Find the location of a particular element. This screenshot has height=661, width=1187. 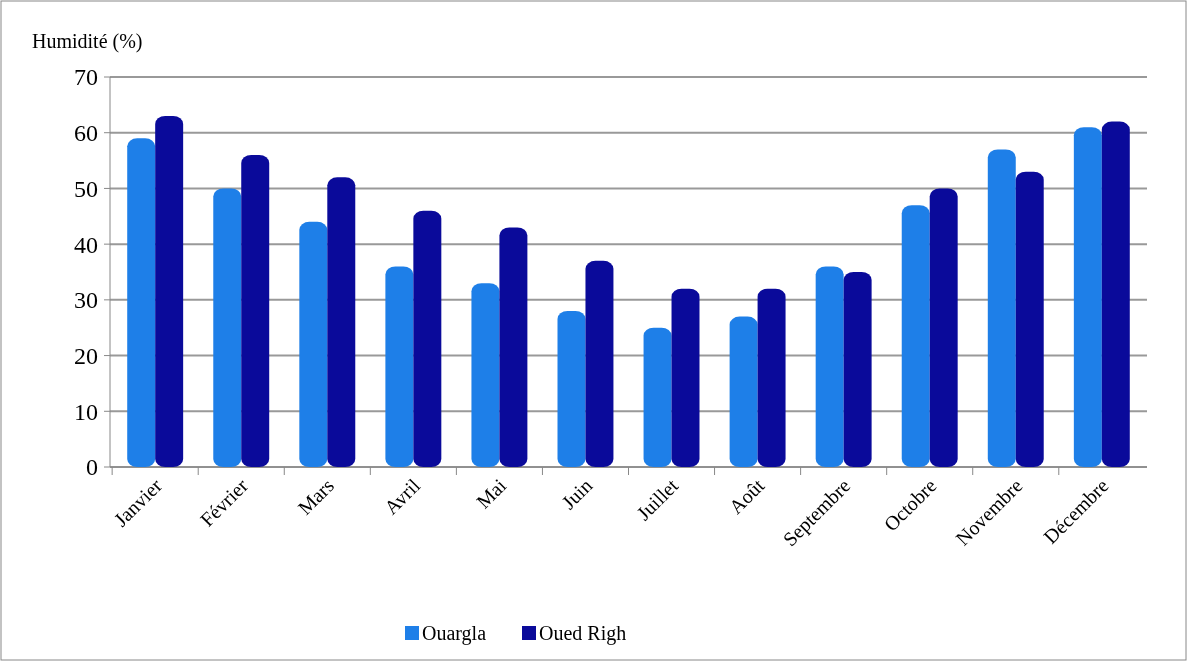

x-tick-label: Juin is located at coordinates (577, 494).